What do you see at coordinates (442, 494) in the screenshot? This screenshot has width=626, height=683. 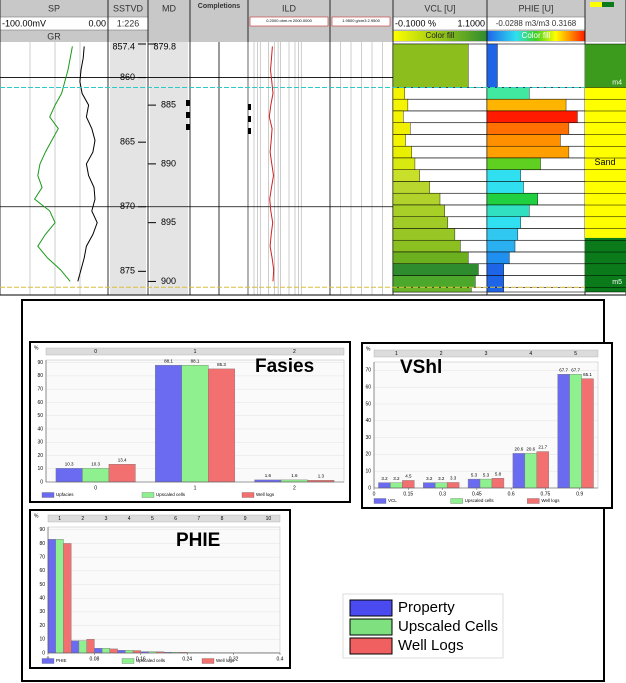 I see `x-tick-label: 0.3` at bounding box center [442, 494].